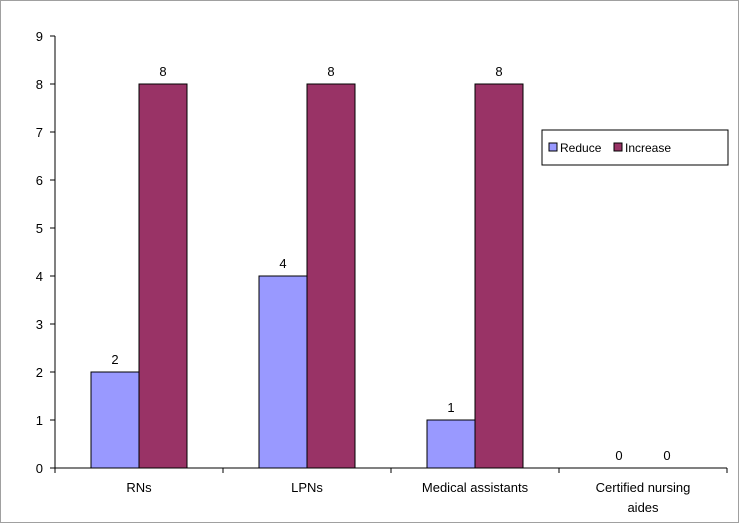  I want to click on legend-label-increase: Increase, so click(648, 148).